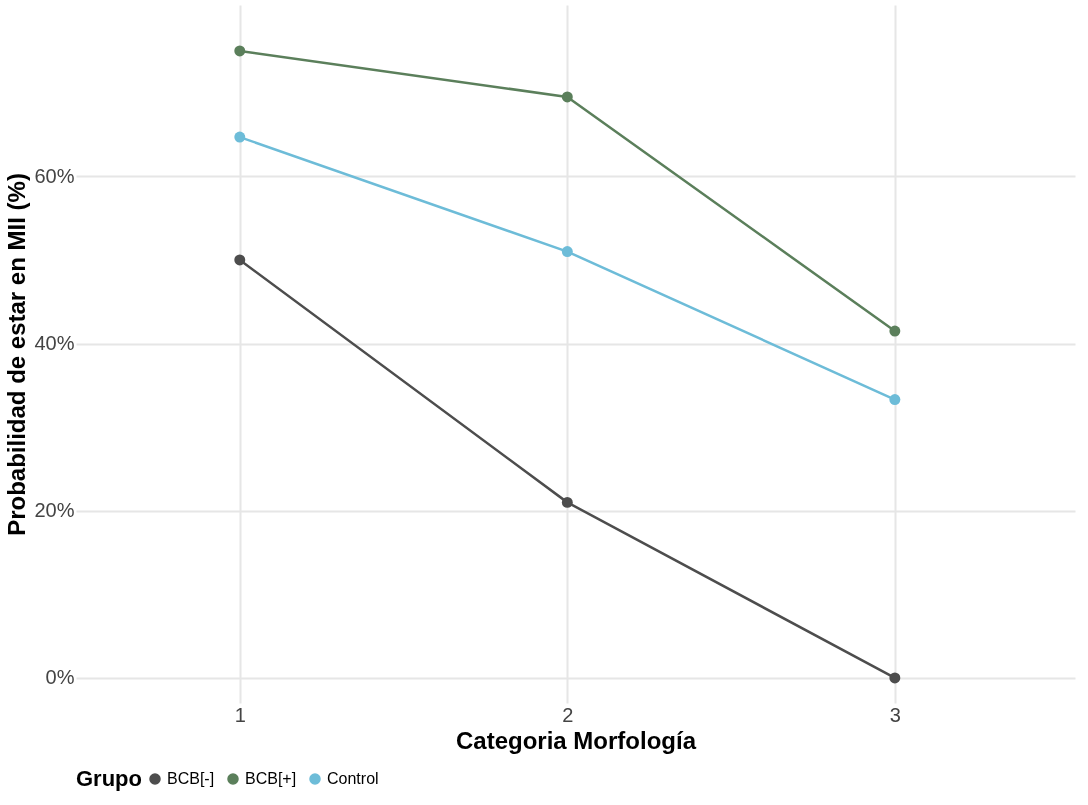  What do you see at coordinates (54, 175) in the screenshot?
I see `y-tick-label: 60%` at bounding box center [54, 175].